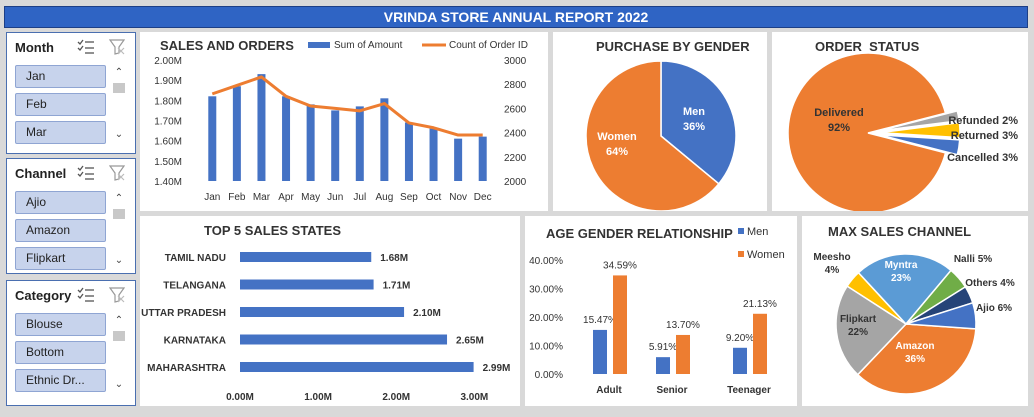  I want to click on pie-label-cancelled: Cancelled 3%, so click(982, 158).